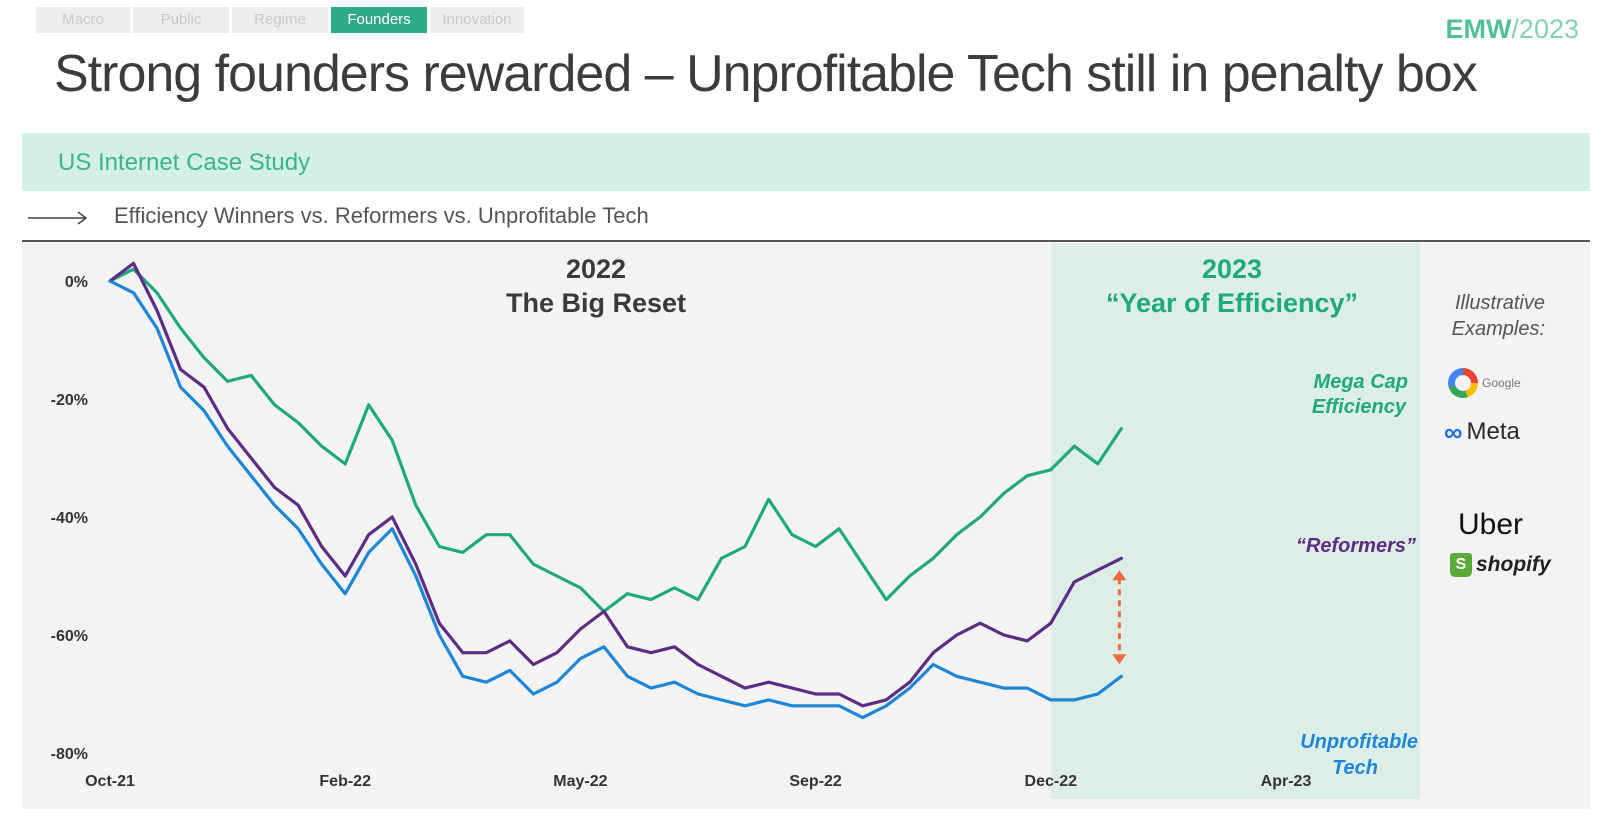 The height and width of the screenshot is (834, 1603). What do you see at coordinates (1461, 565) in the screenshot?
I see `shopify-bag-icon: S` at bounding box center [1461, 565].